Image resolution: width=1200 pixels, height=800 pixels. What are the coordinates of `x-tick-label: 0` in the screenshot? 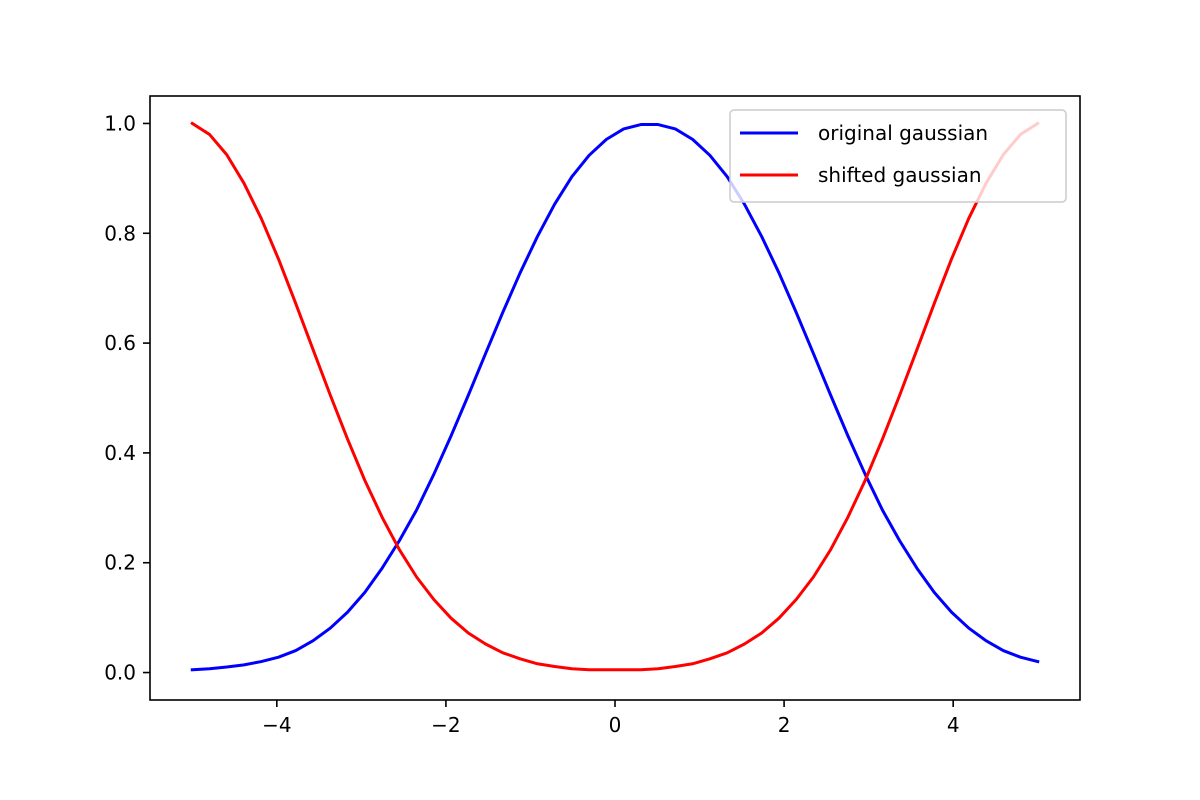 It's located at (615, 725).